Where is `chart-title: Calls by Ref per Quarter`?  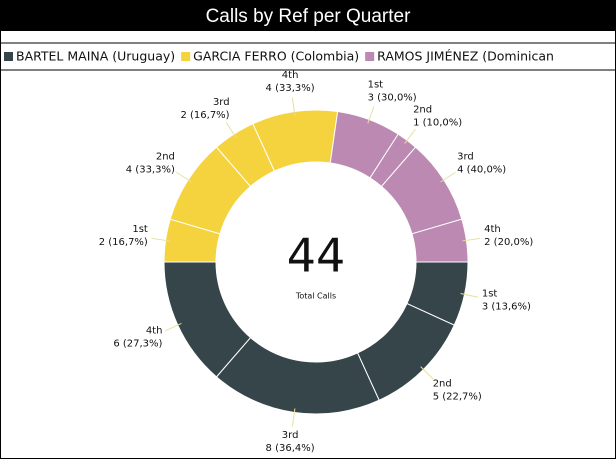 chart-title: Calls by Ref per Quarter is located at coordinates (309, 16).